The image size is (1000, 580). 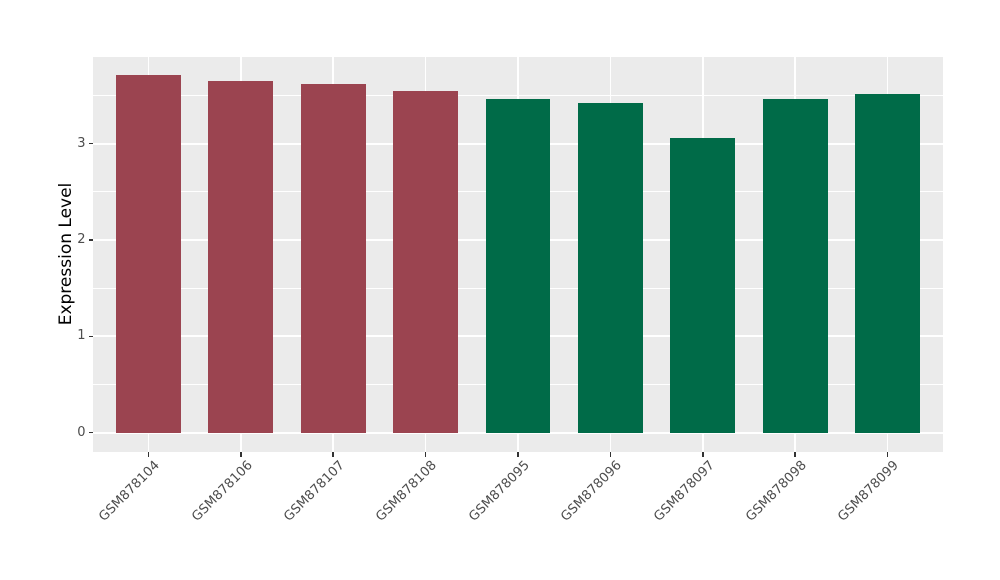 I want to click on bar-GSM878107, so click(x=333, y=258).